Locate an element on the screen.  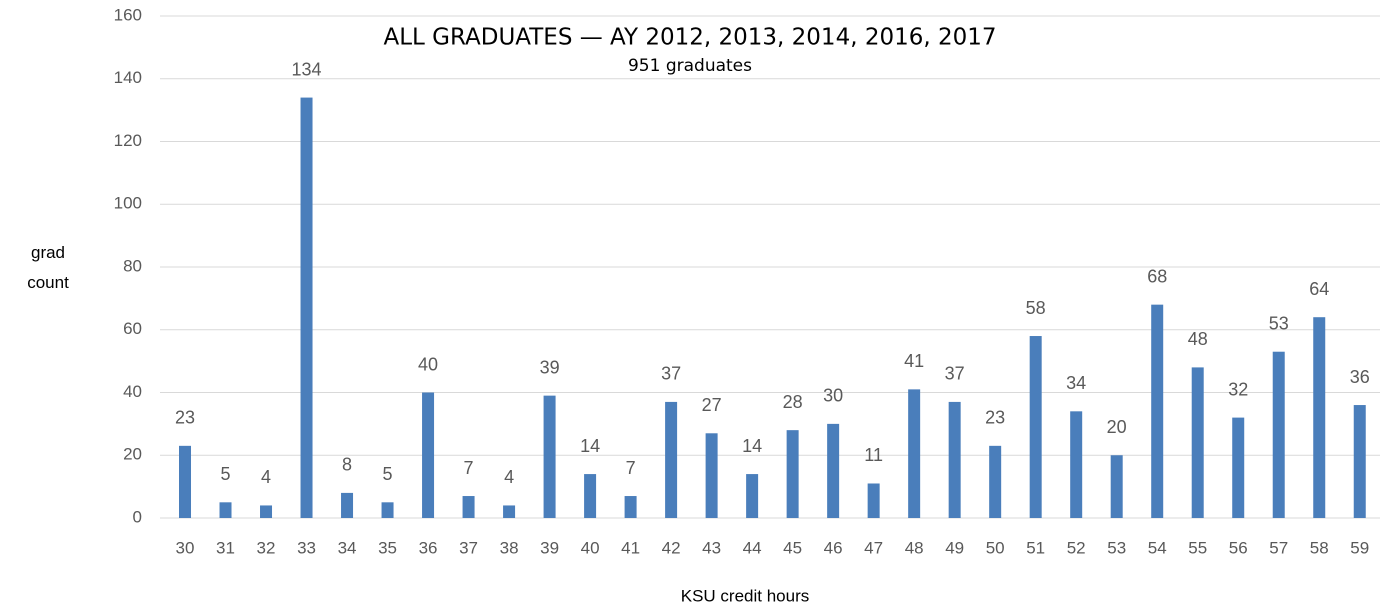
y-tick-label: 20 is located at coordinates (132, 454).